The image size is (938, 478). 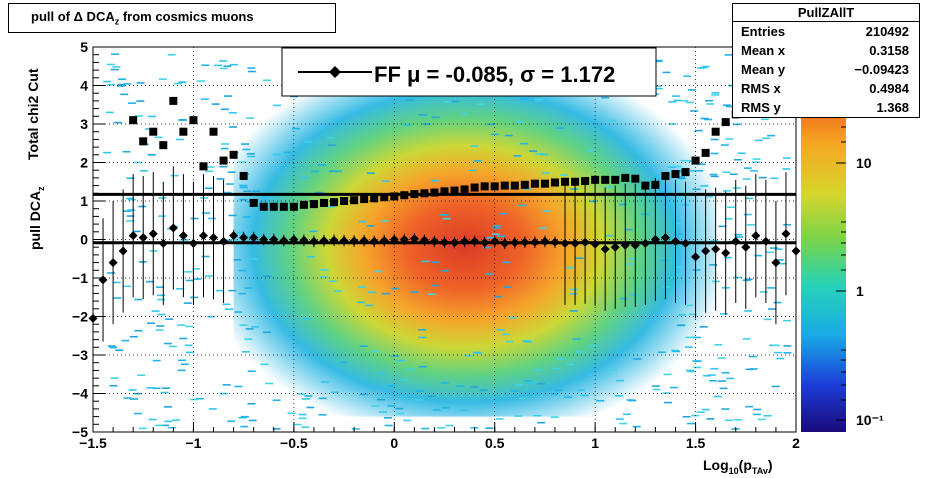 What do you see at coordinates (80, 432) in the screenshot?
I see `y-tick-label: −5` at bounding box center [80, 432].